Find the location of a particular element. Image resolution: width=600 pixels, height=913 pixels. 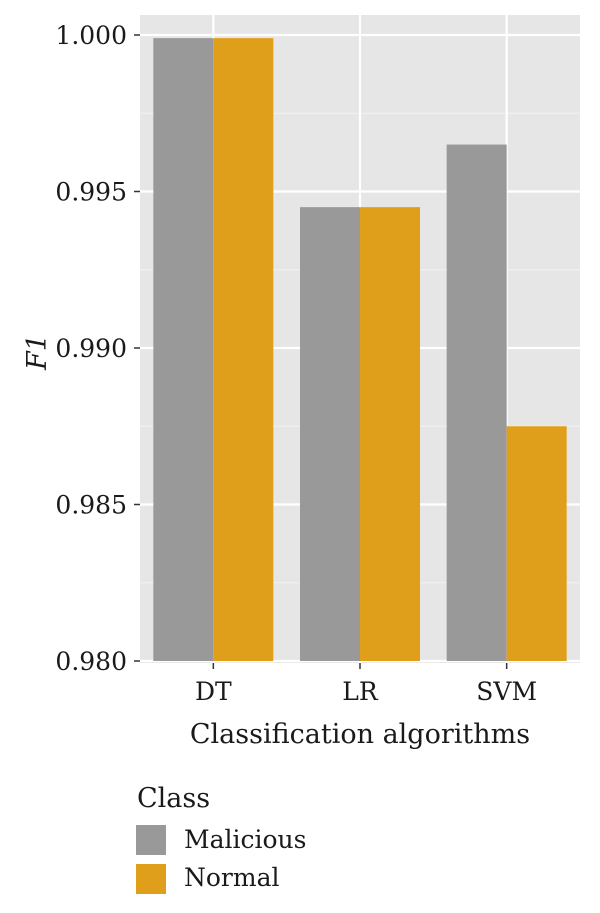

y-tick-label: 0.995 is located at coordinates (91, 192).